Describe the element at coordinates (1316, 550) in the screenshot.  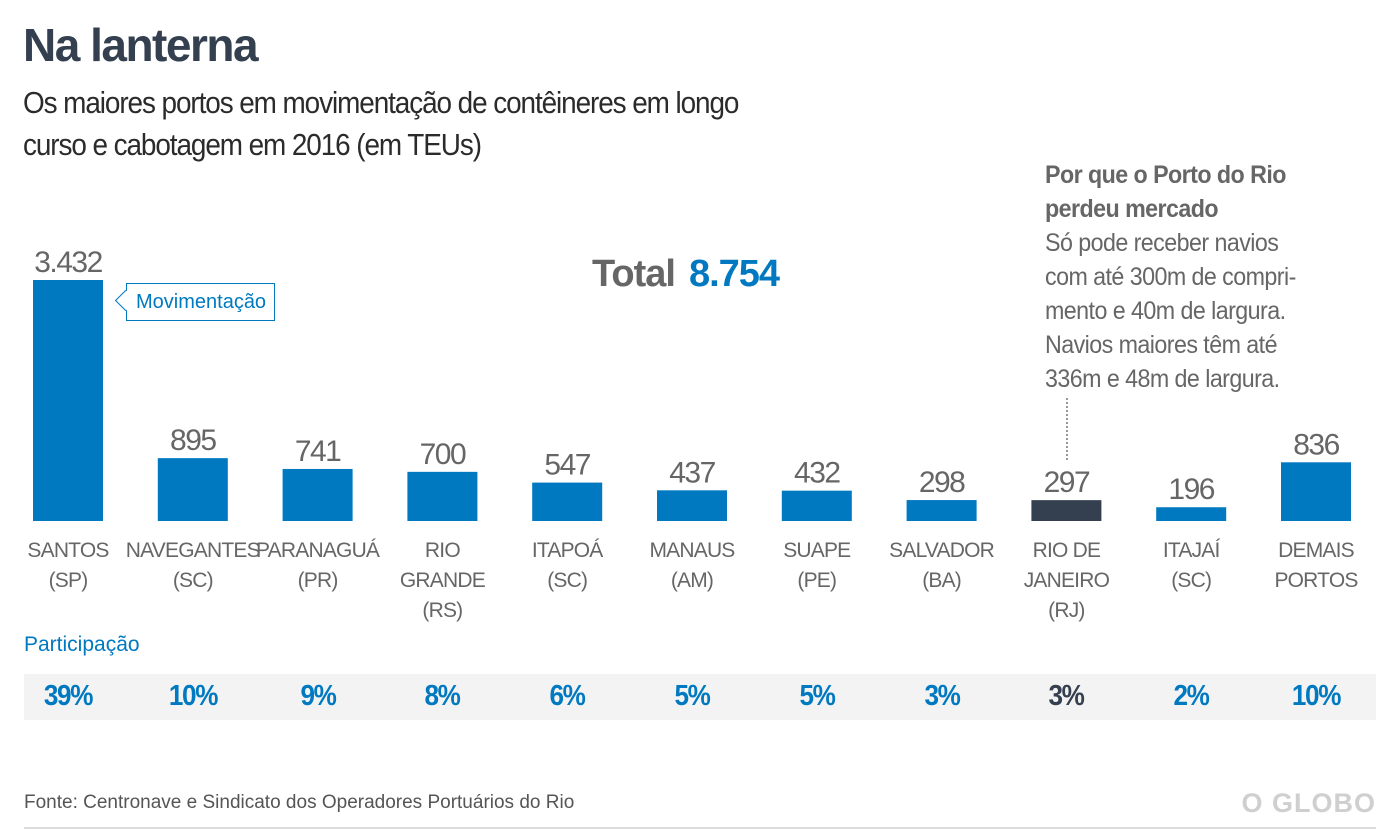
I see `category-label: DEMAIS` at that location.